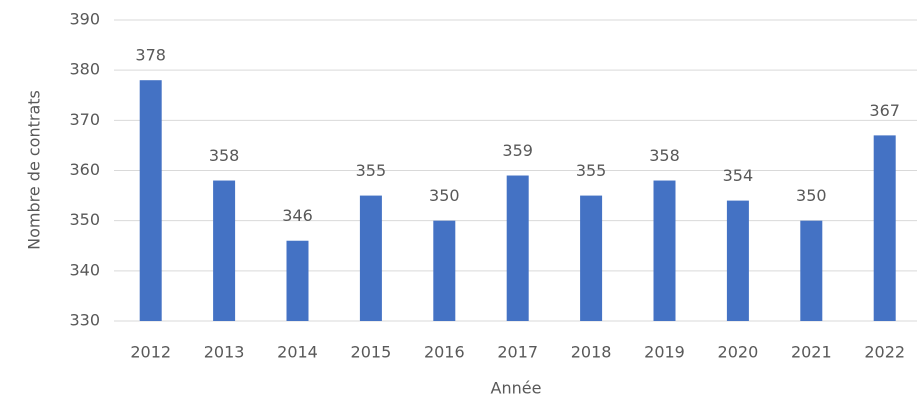 This screenshot has width=917, height=401. I want to click on x-tick-label: 2019, so click(664, 352).